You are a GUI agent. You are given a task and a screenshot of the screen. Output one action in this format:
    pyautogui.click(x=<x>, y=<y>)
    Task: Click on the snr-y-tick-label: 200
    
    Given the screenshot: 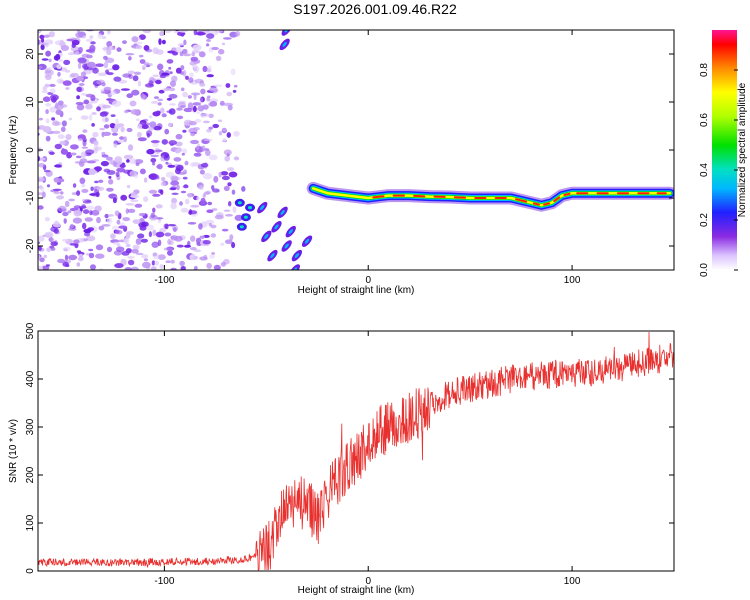 What is the action you would take?
    pyautogui.click(x=30, y=474)
    